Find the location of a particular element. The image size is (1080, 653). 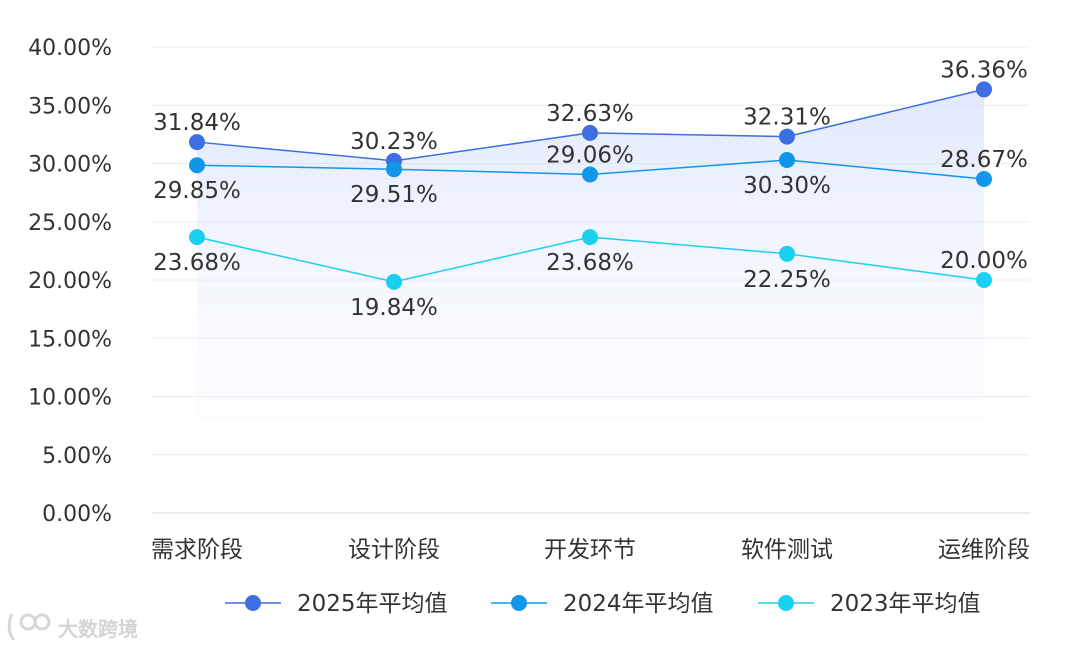

watermark: 大数跨境 is located at coordinates (72, 627).